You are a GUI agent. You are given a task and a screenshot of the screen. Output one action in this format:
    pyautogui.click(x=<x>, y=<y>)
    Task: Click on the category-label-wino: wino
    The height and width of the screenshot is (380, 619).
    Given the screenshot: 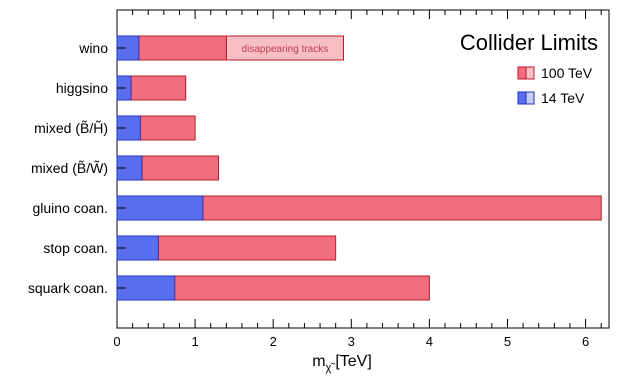 What is the action you would take?
    pyautogui.click(x=93, y=48)
    